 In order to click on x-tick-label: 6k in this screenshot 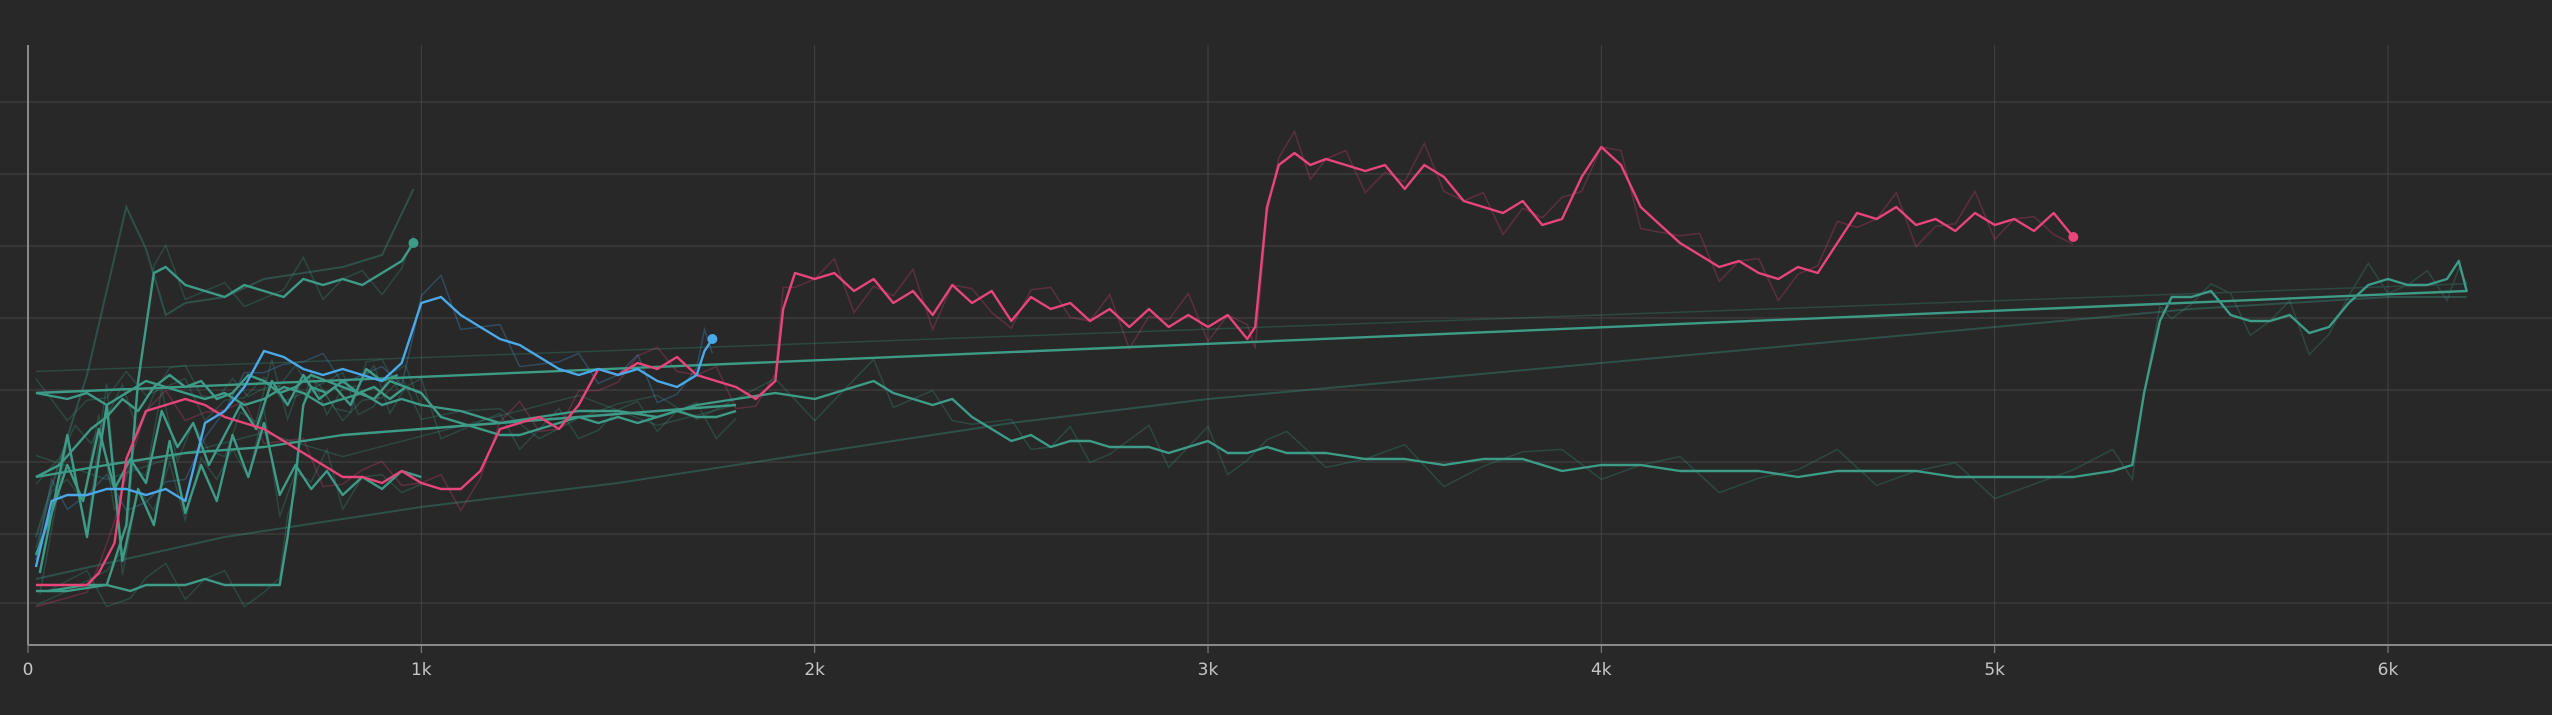, I will do `click(2388, 670)`.